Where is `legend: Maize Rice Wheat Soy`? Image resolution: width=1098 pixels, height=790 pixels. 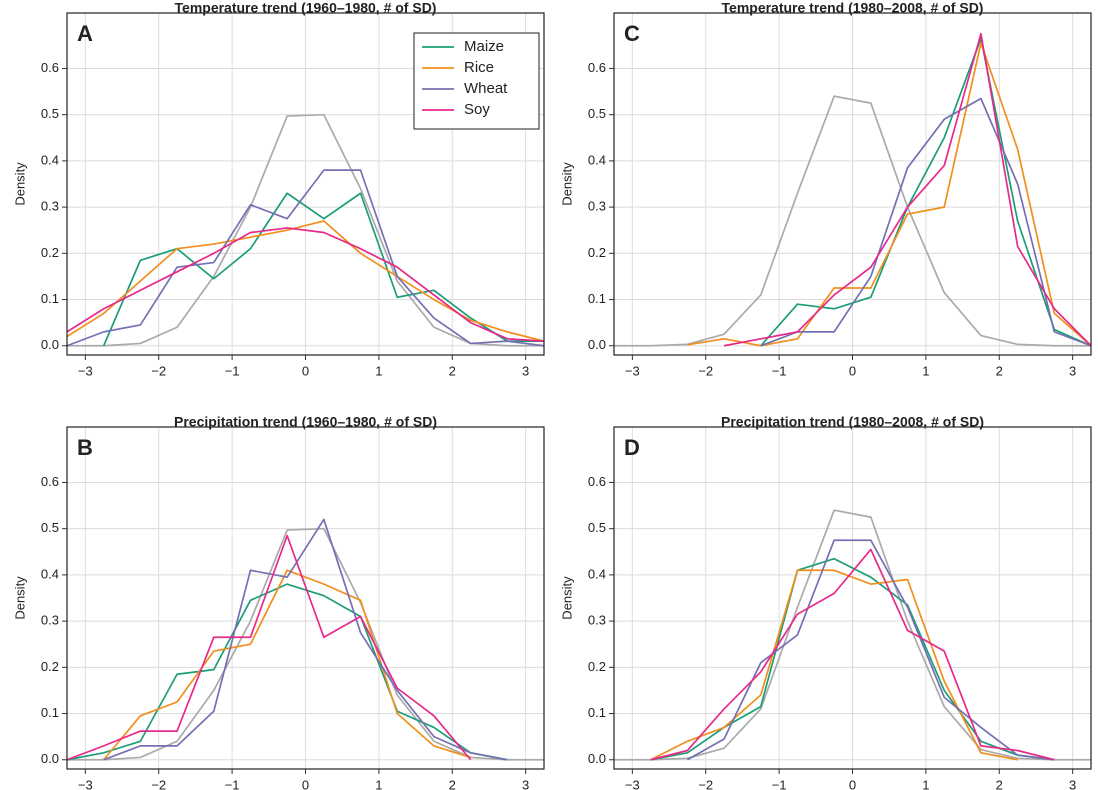 legend: Maize Rice Wheat Soy is located at coordinates (476, 81).